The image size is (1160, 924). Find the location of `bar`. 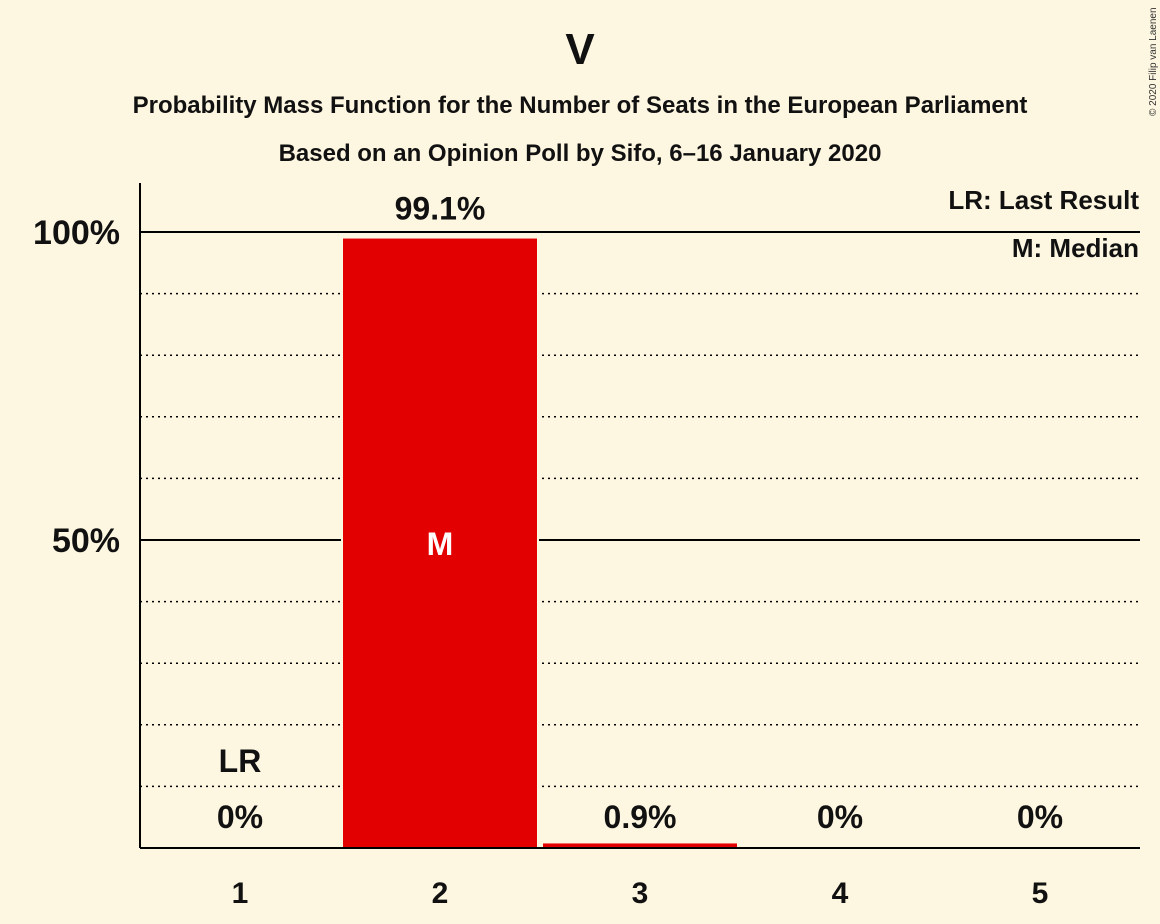

bar is located at coordinates (440, 542).